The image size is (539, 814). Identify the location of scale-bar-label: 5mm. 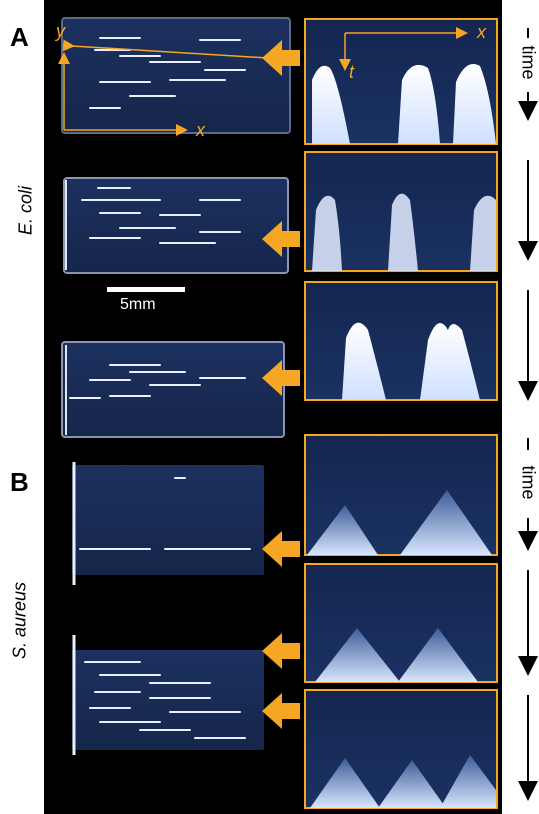
(138, 304).